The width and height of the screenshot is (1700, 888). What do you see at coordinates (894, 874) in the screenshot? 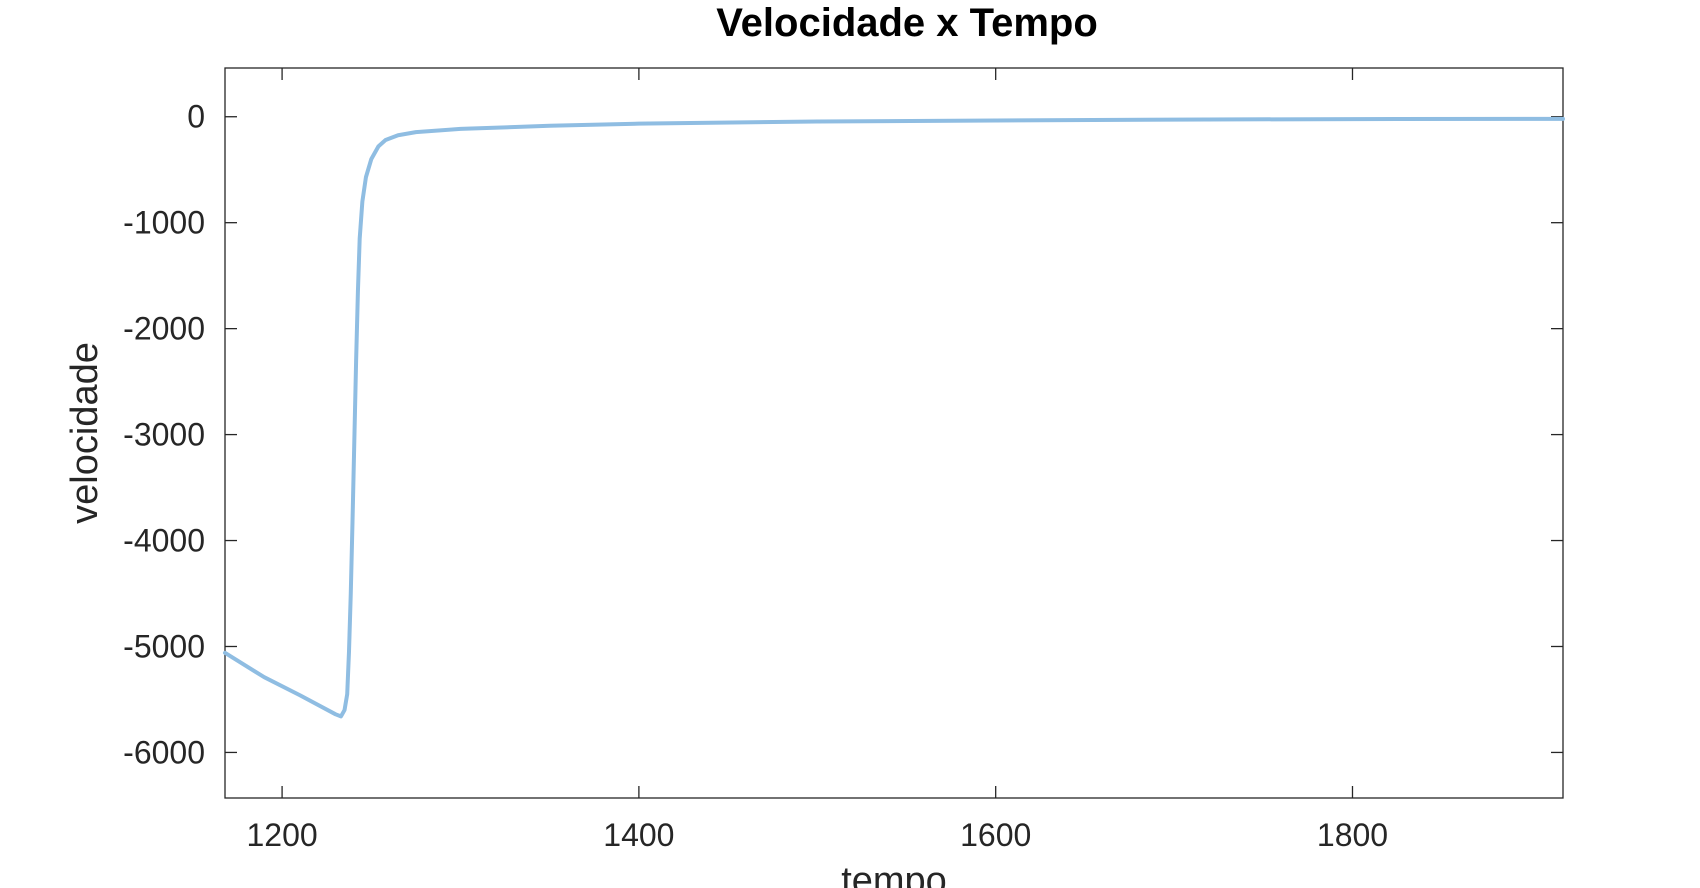
I see `x-axis-label: tempo` at bounding box center [894, 874].